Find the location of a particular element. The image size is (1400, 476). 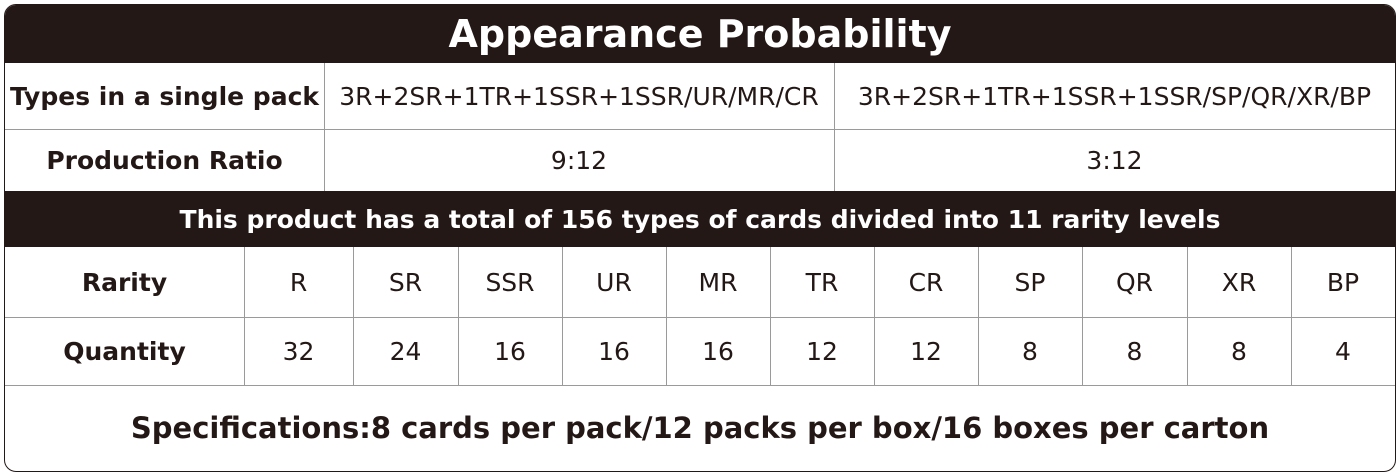

cell-value: MR is located at coordinates (718, 282).